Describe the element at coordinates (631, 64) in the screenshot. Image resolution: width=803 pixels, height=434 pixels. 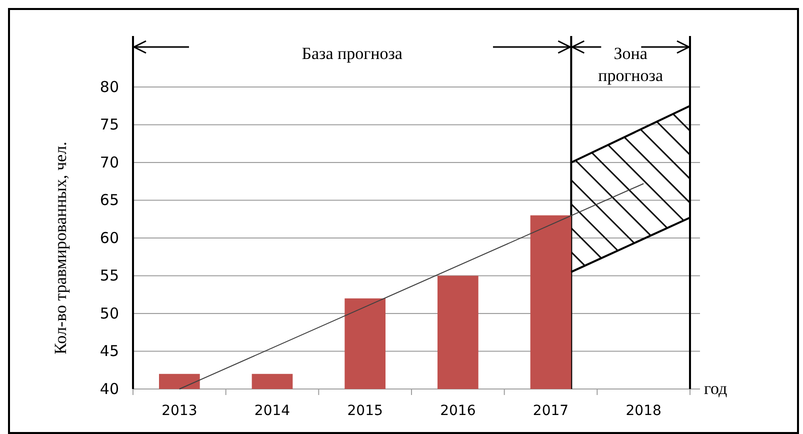
I see `annotation: Зона прогноза` at that location.